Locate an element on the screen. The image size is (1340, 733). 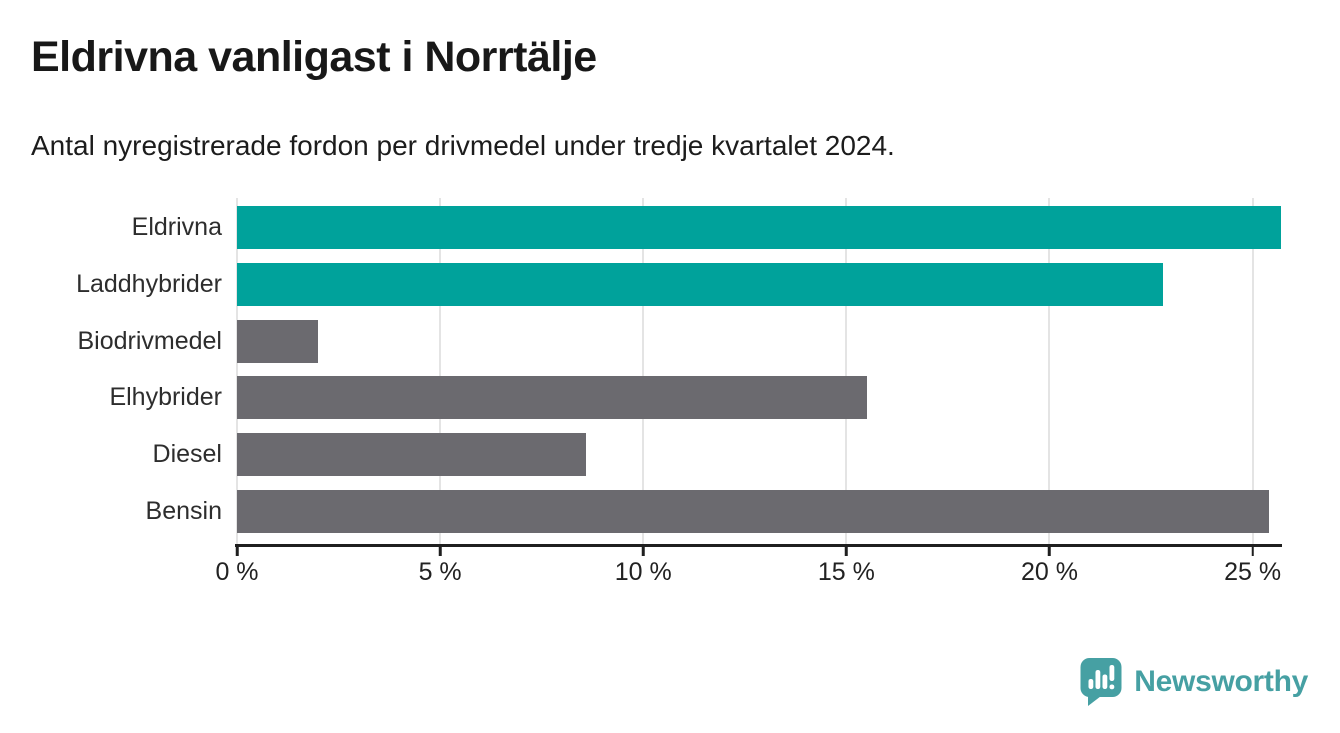
category-label: Eldrivna is located at coordinates (176, 227).